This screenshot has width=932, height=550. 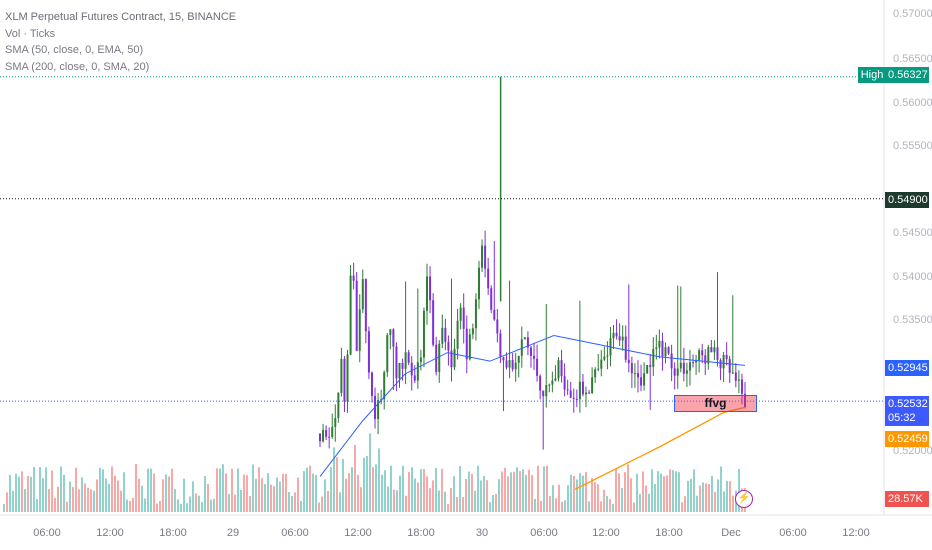 What do you see at coordinates (907, 200) in the screenshot?
I see `level-price-tag: 0.54900` at bounding box center [907, 200].